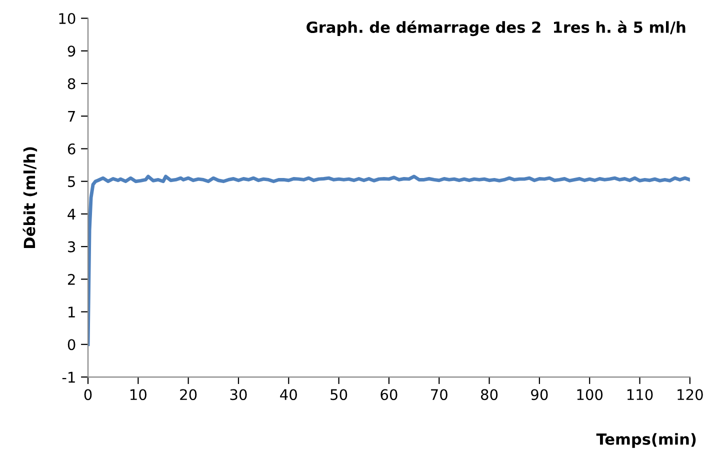  What do you see at coordinates (68, 377) in the screenshot?
I see `y-tick-label: -1` at bounding box center [68, 377].